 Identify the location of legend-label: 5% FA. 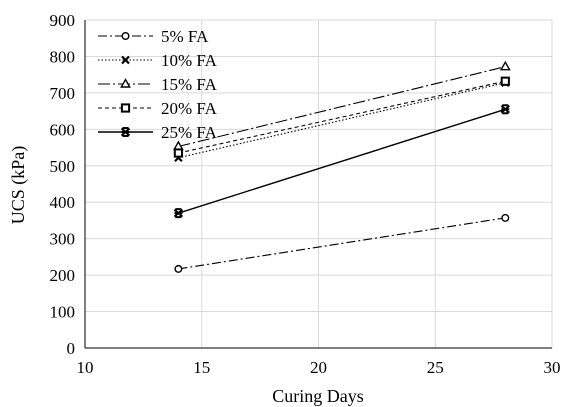
(185, 36).